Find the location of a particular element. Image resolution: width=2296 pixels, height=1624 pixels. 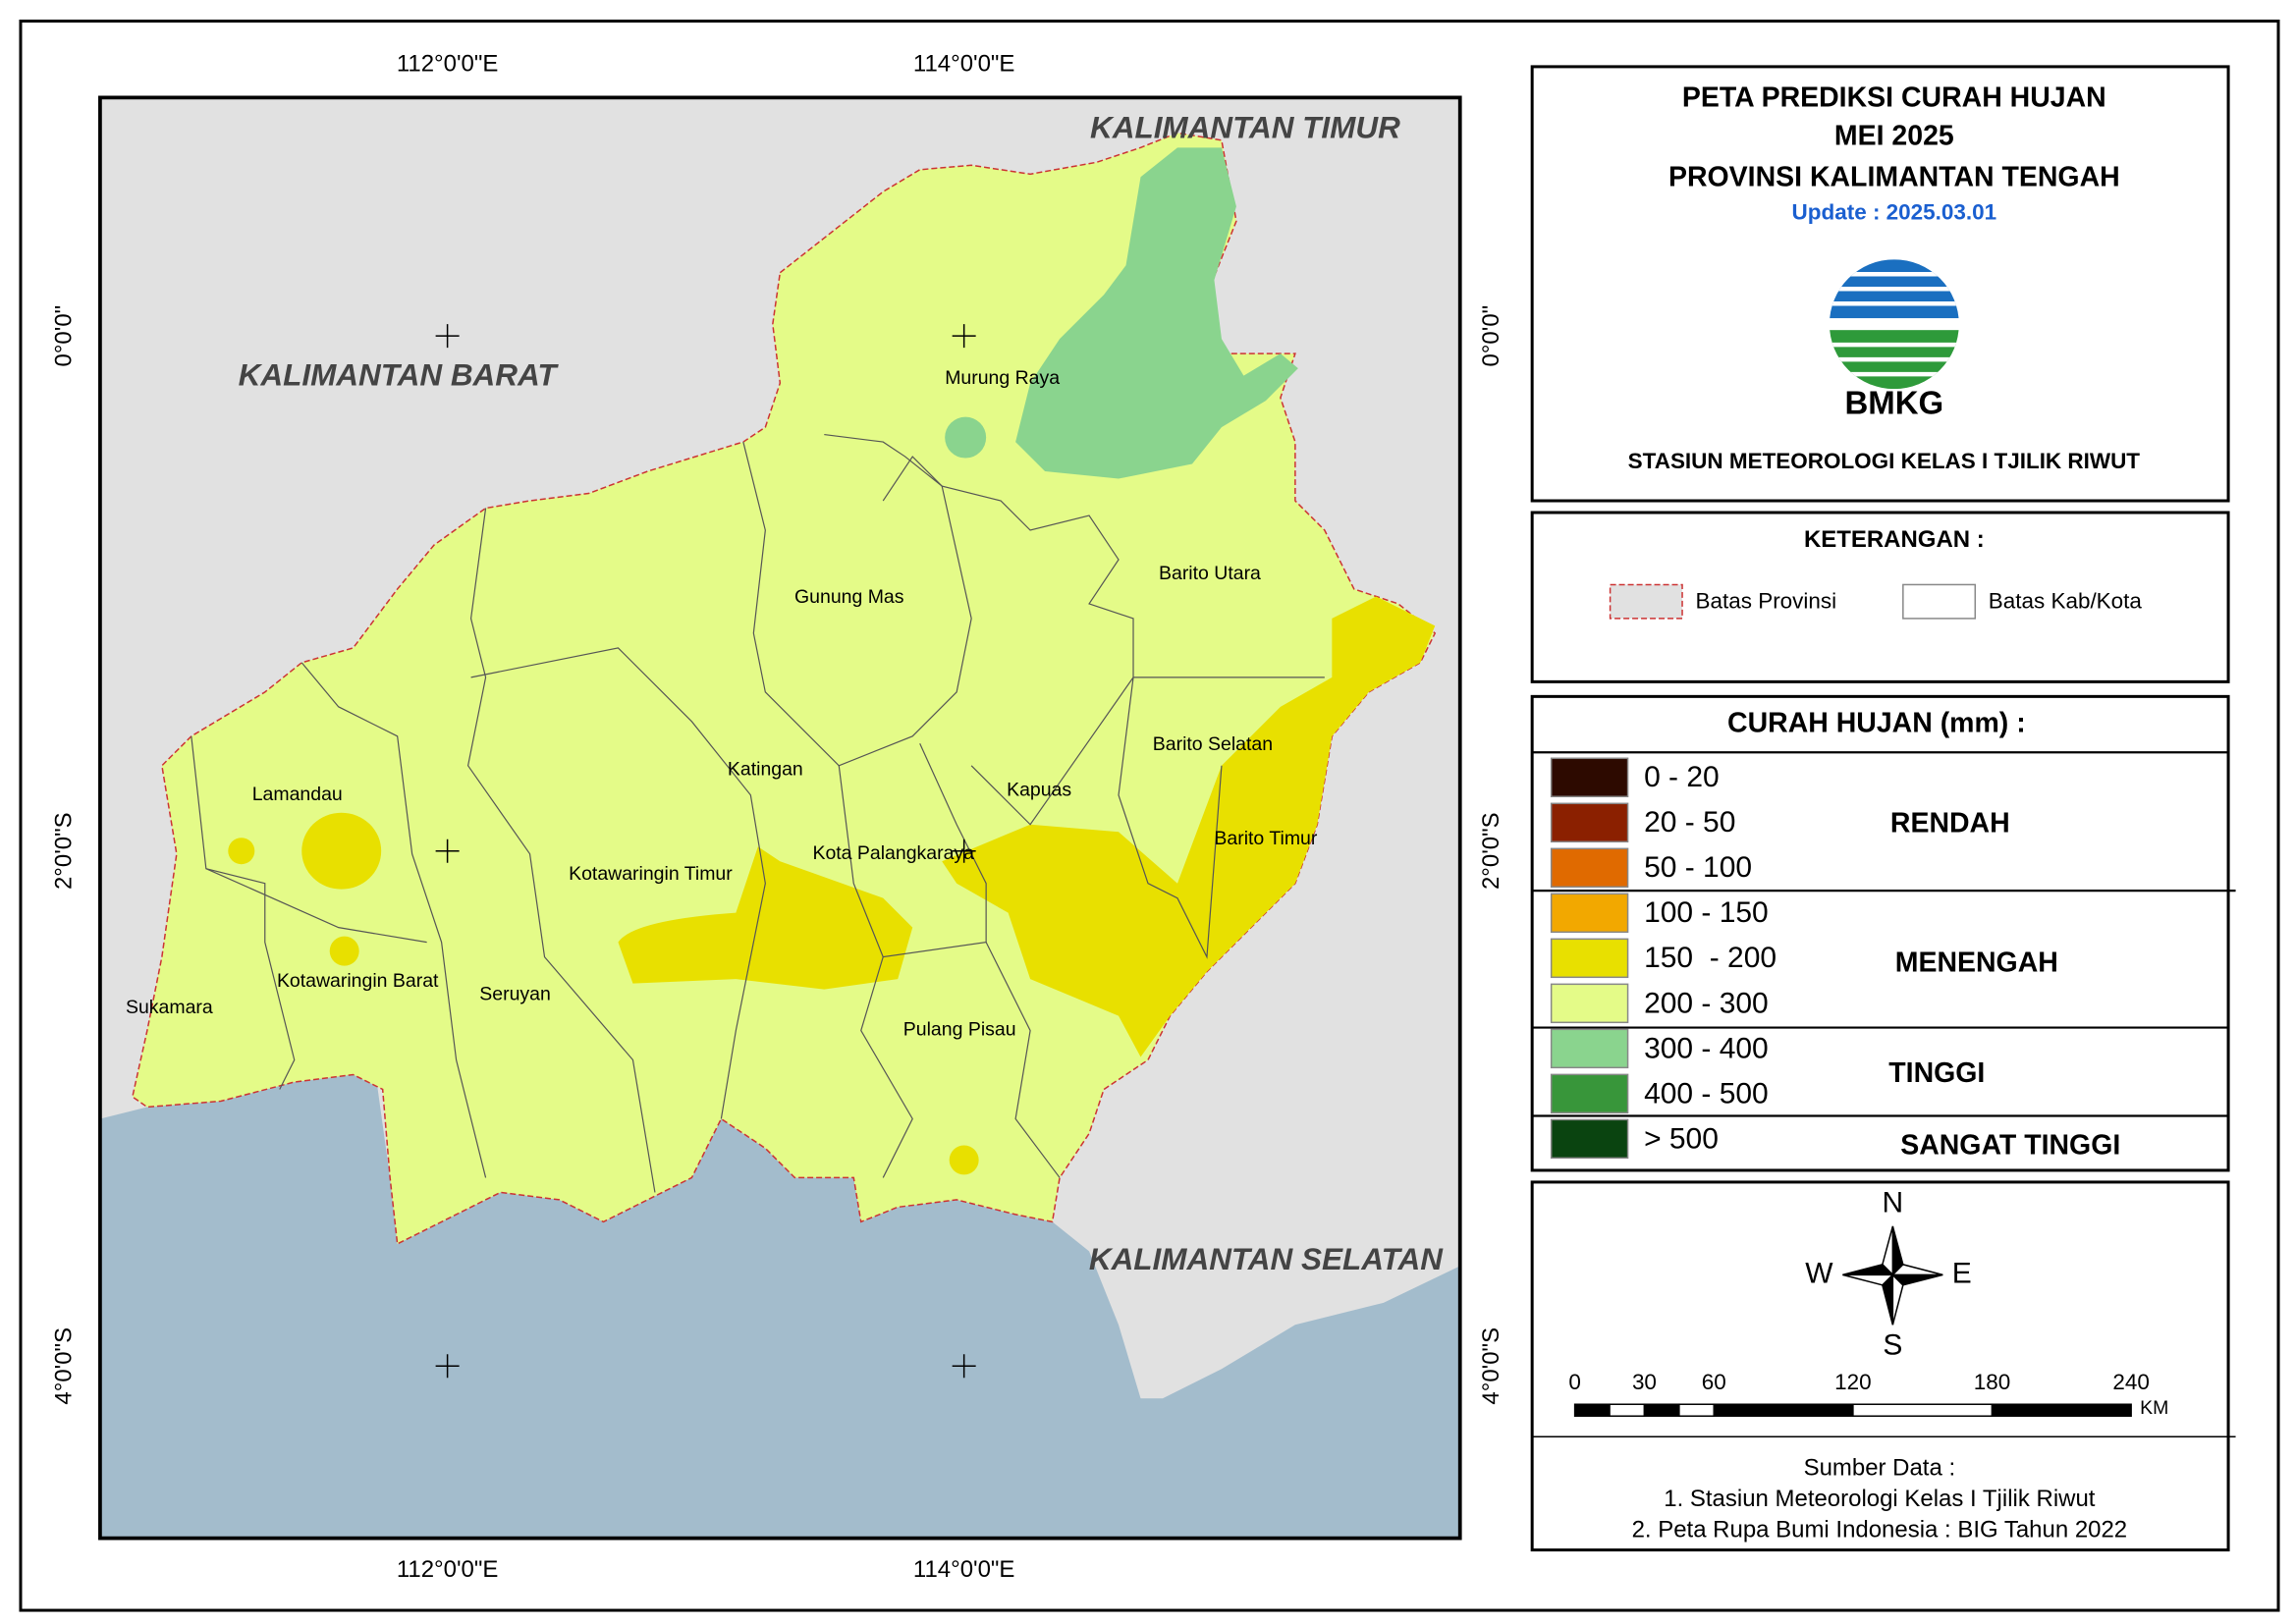

scale-tick-label: 30 is located at coordinates (1644, 1382).